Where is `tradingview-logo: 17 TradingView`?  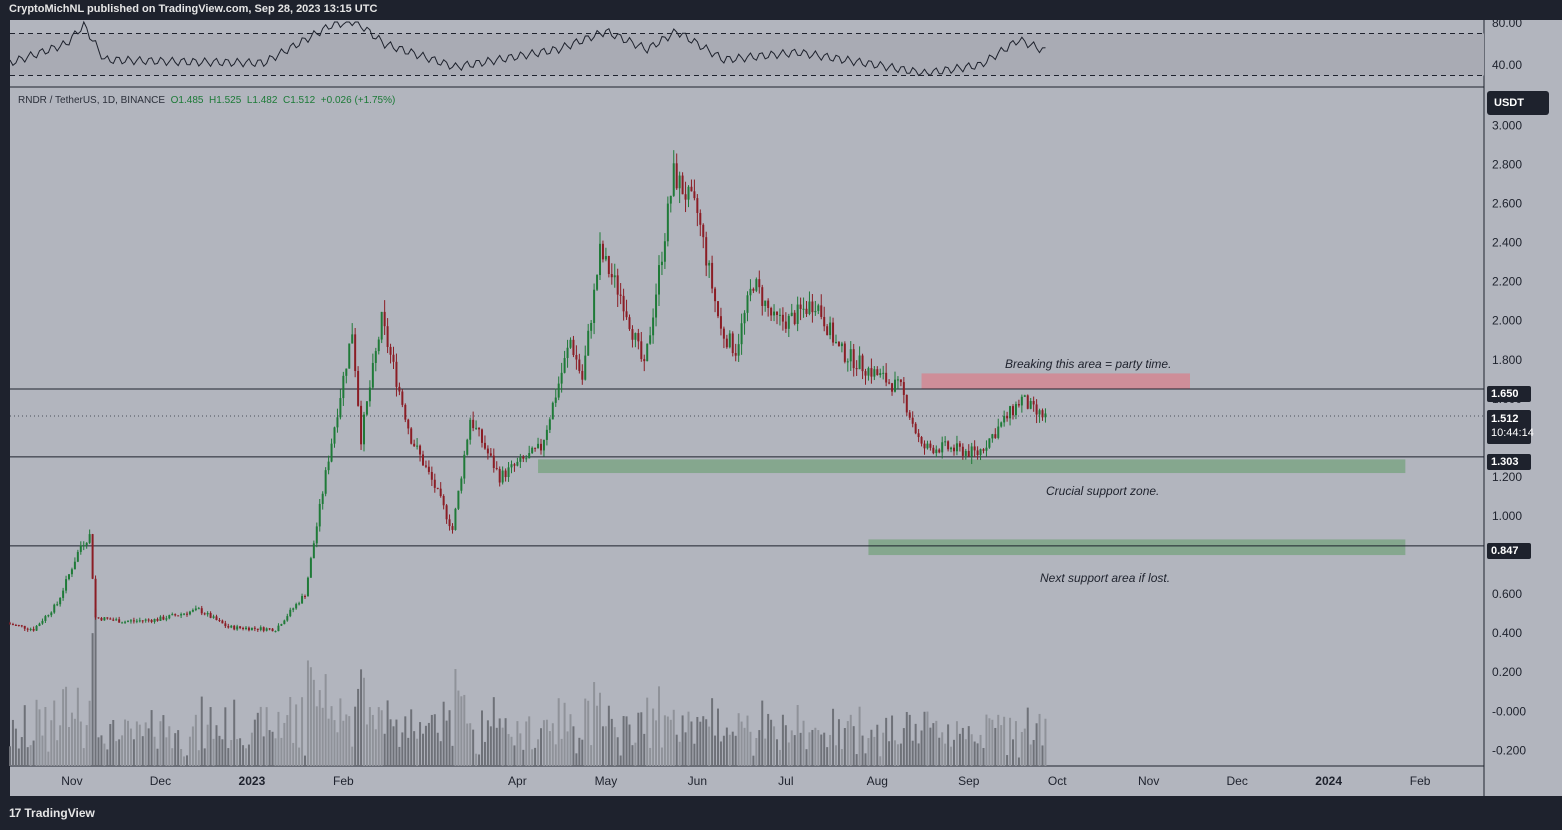
tradingview-logo: 17 TradingView is located at coordinates (52, 813).